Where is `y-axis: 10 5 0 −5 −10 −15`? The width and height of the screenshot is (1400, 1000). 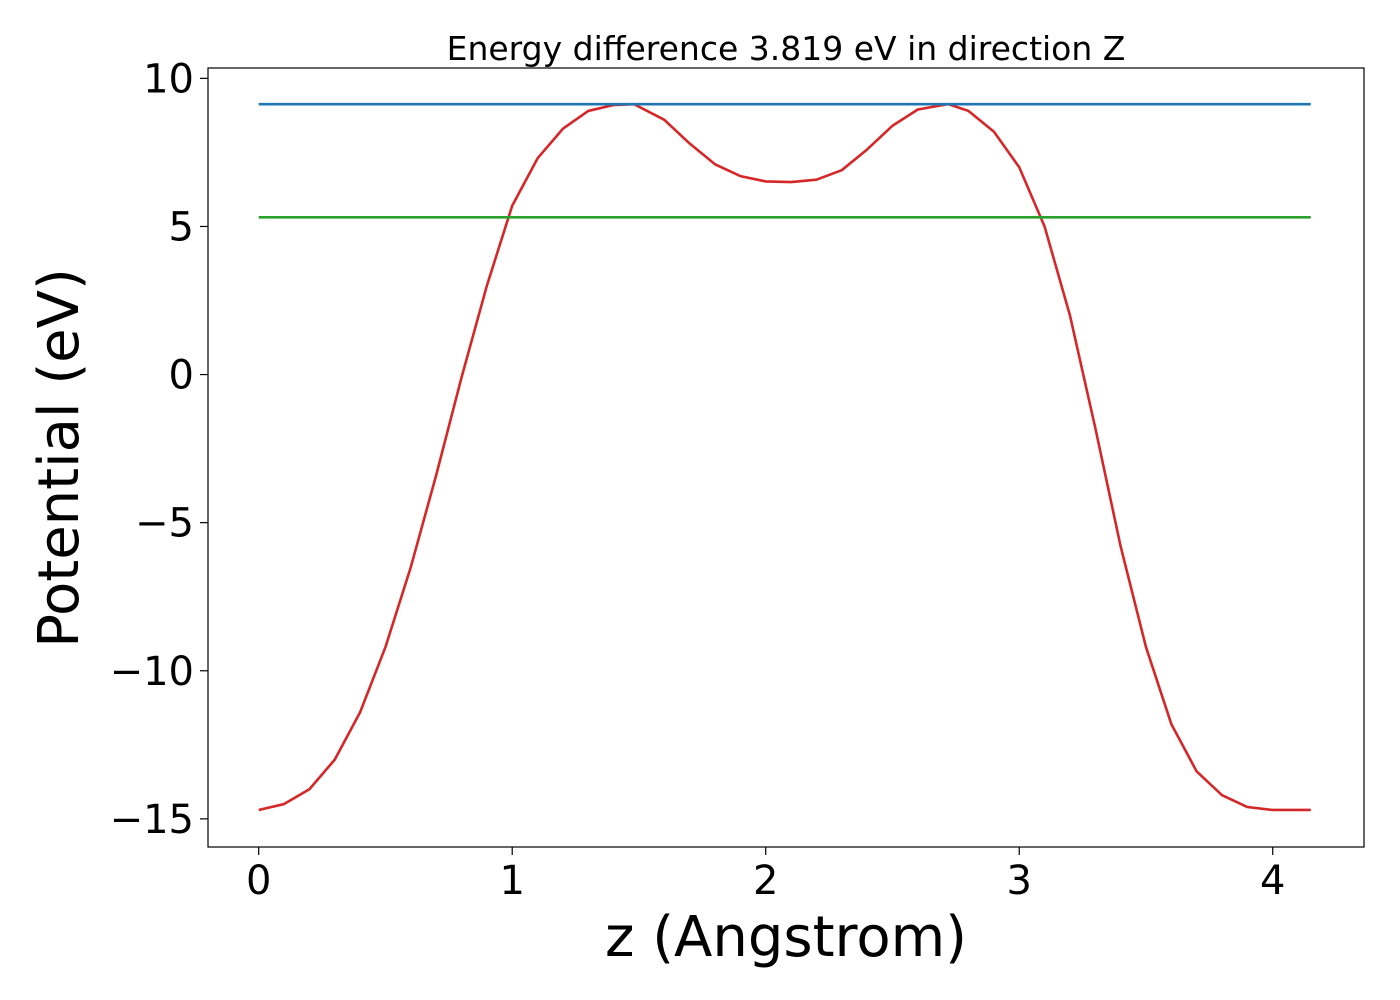
y-axis: 10 5 0 −5 −10 −15 is located at coordinates (159, 449).